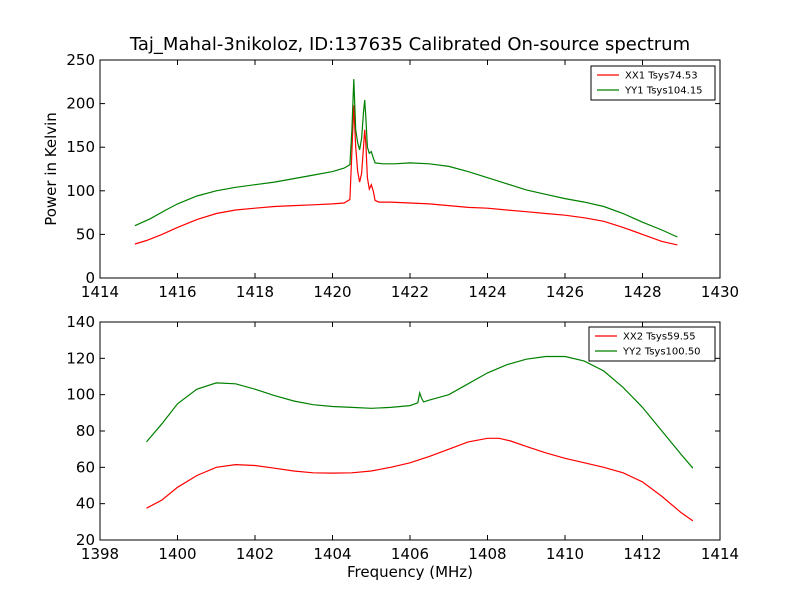  I want to click on x-tick-label: 1410, so click(565, 554).